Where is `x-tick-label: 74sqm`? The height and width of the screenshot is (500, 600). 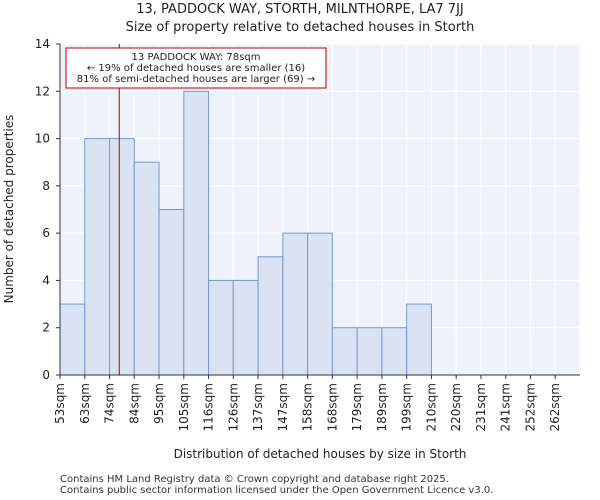
x-tick-label: 74sqm is located at coordinates (110, 403).